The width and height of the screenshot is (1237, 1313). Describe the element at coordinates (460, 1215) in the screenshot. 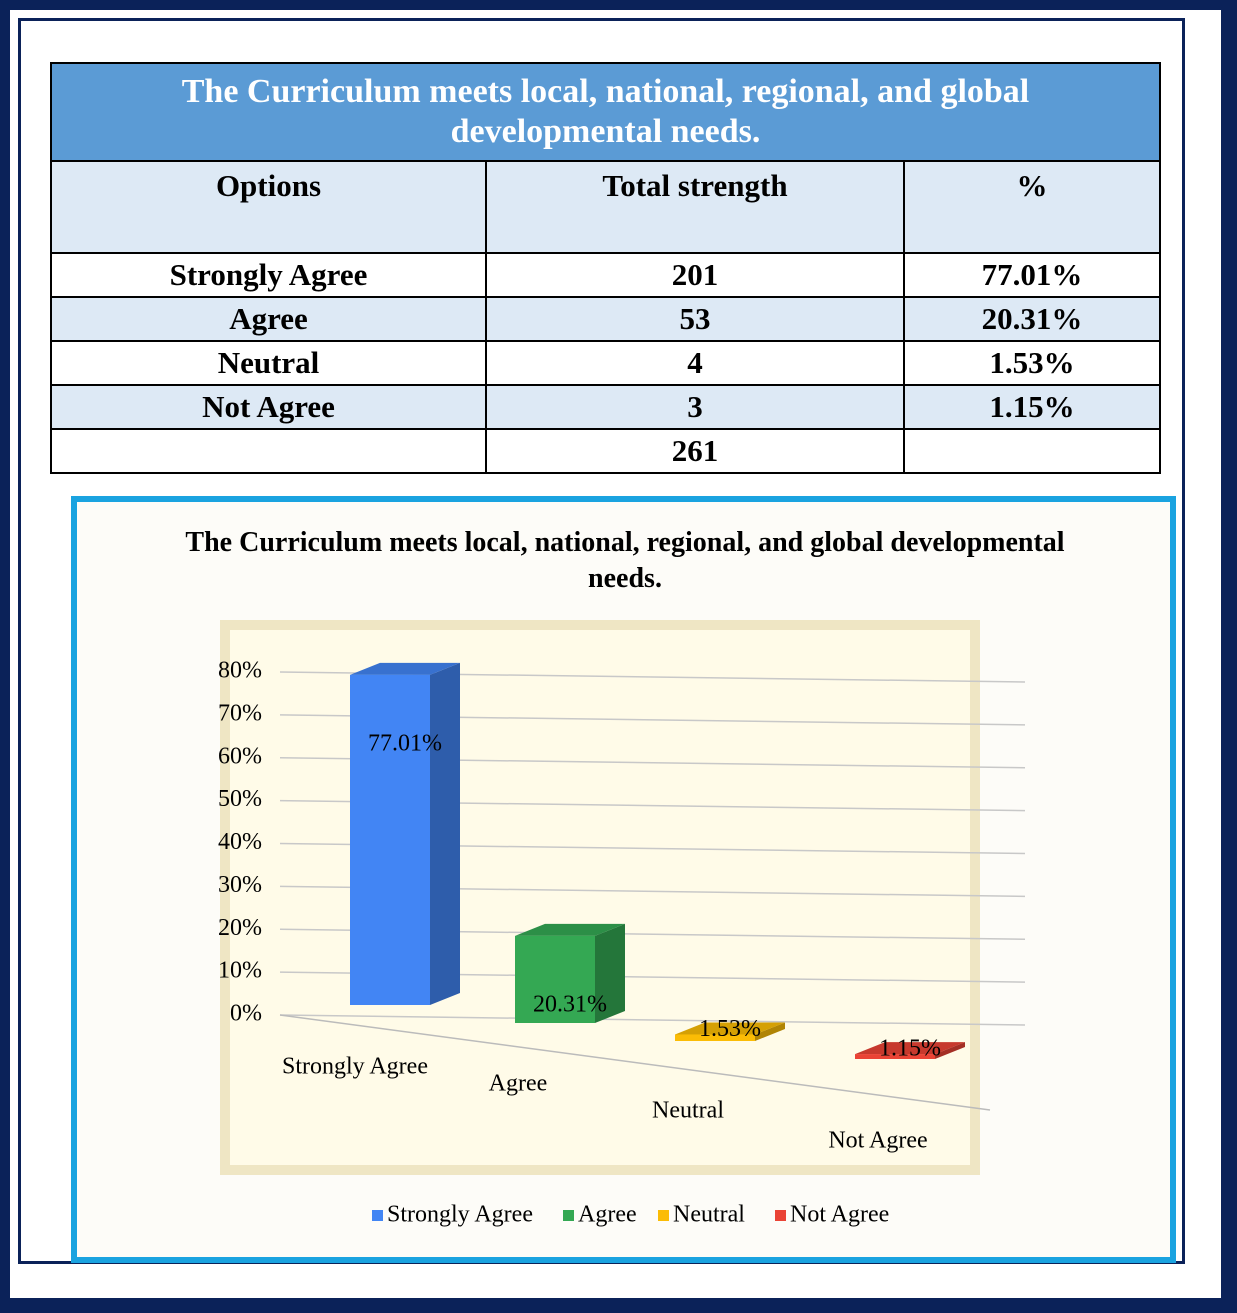

I see `legend-label: Strongly Agree` at that location.